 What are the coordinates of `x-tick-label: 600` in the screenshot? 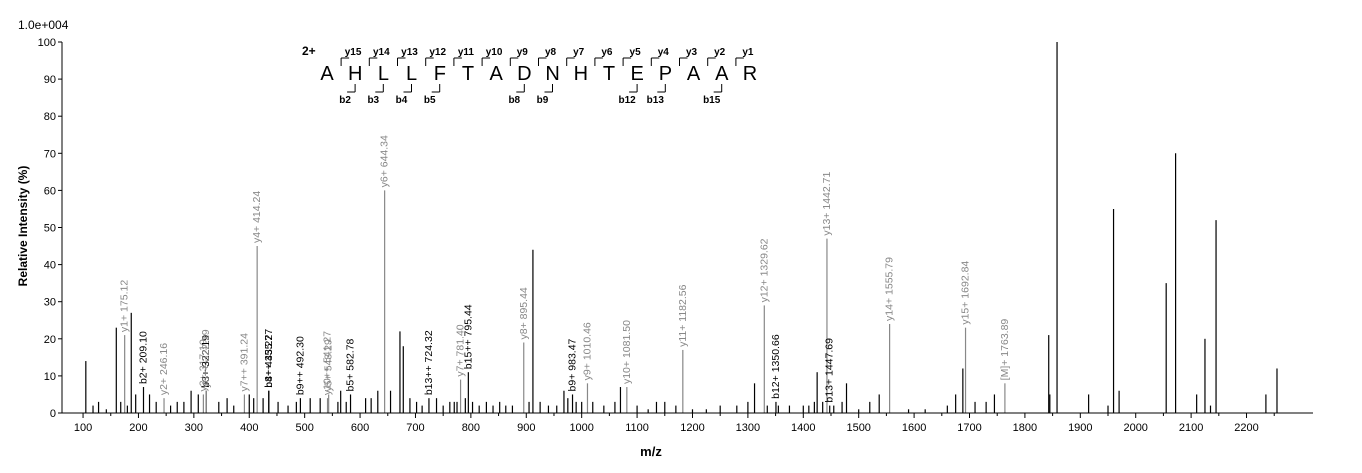 It's located at (360, 428).